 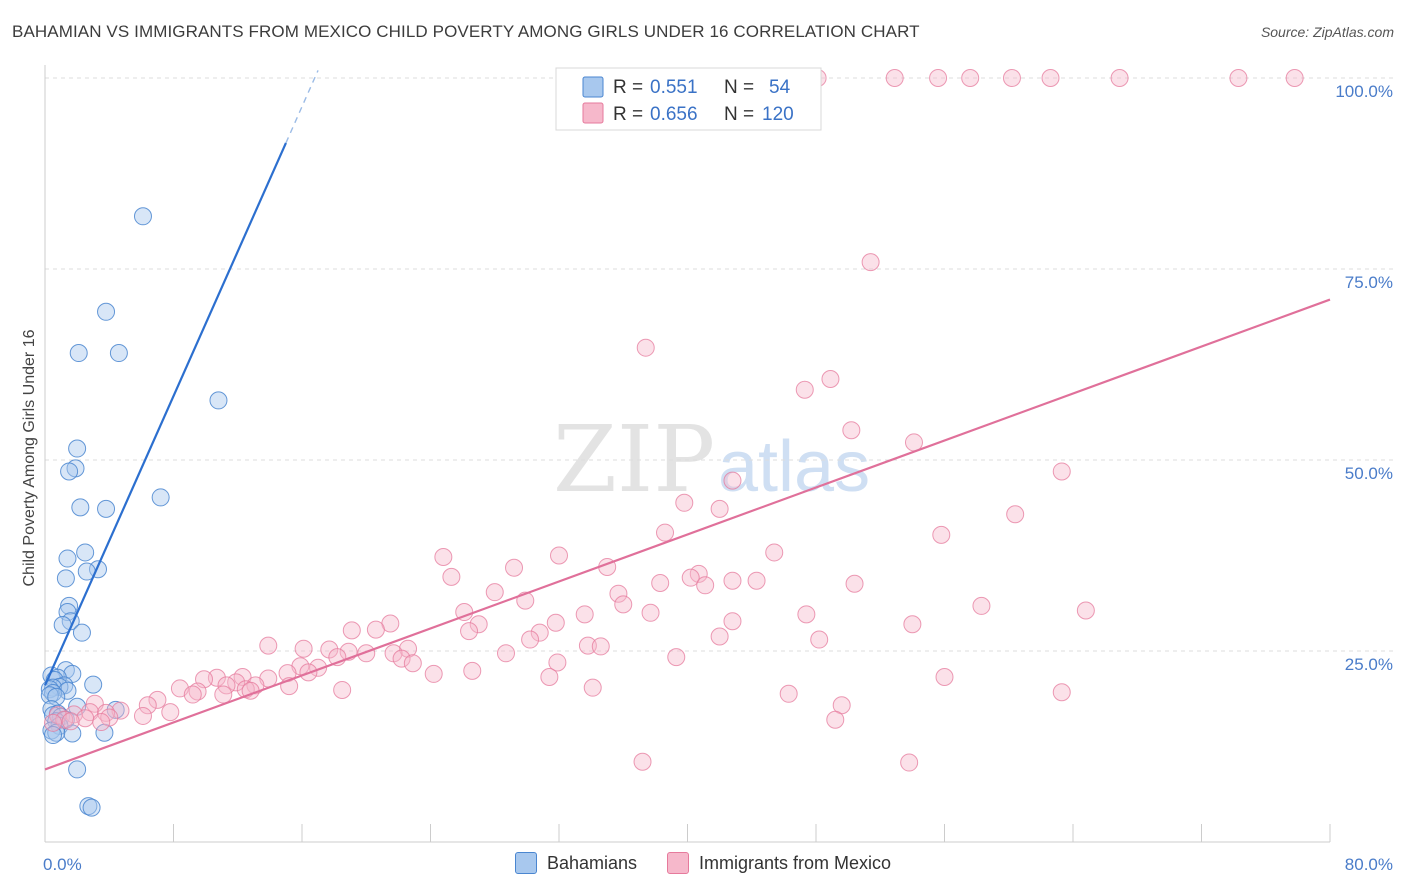 I want to click on bahamians-trend-line, so click(x=165, y=414).